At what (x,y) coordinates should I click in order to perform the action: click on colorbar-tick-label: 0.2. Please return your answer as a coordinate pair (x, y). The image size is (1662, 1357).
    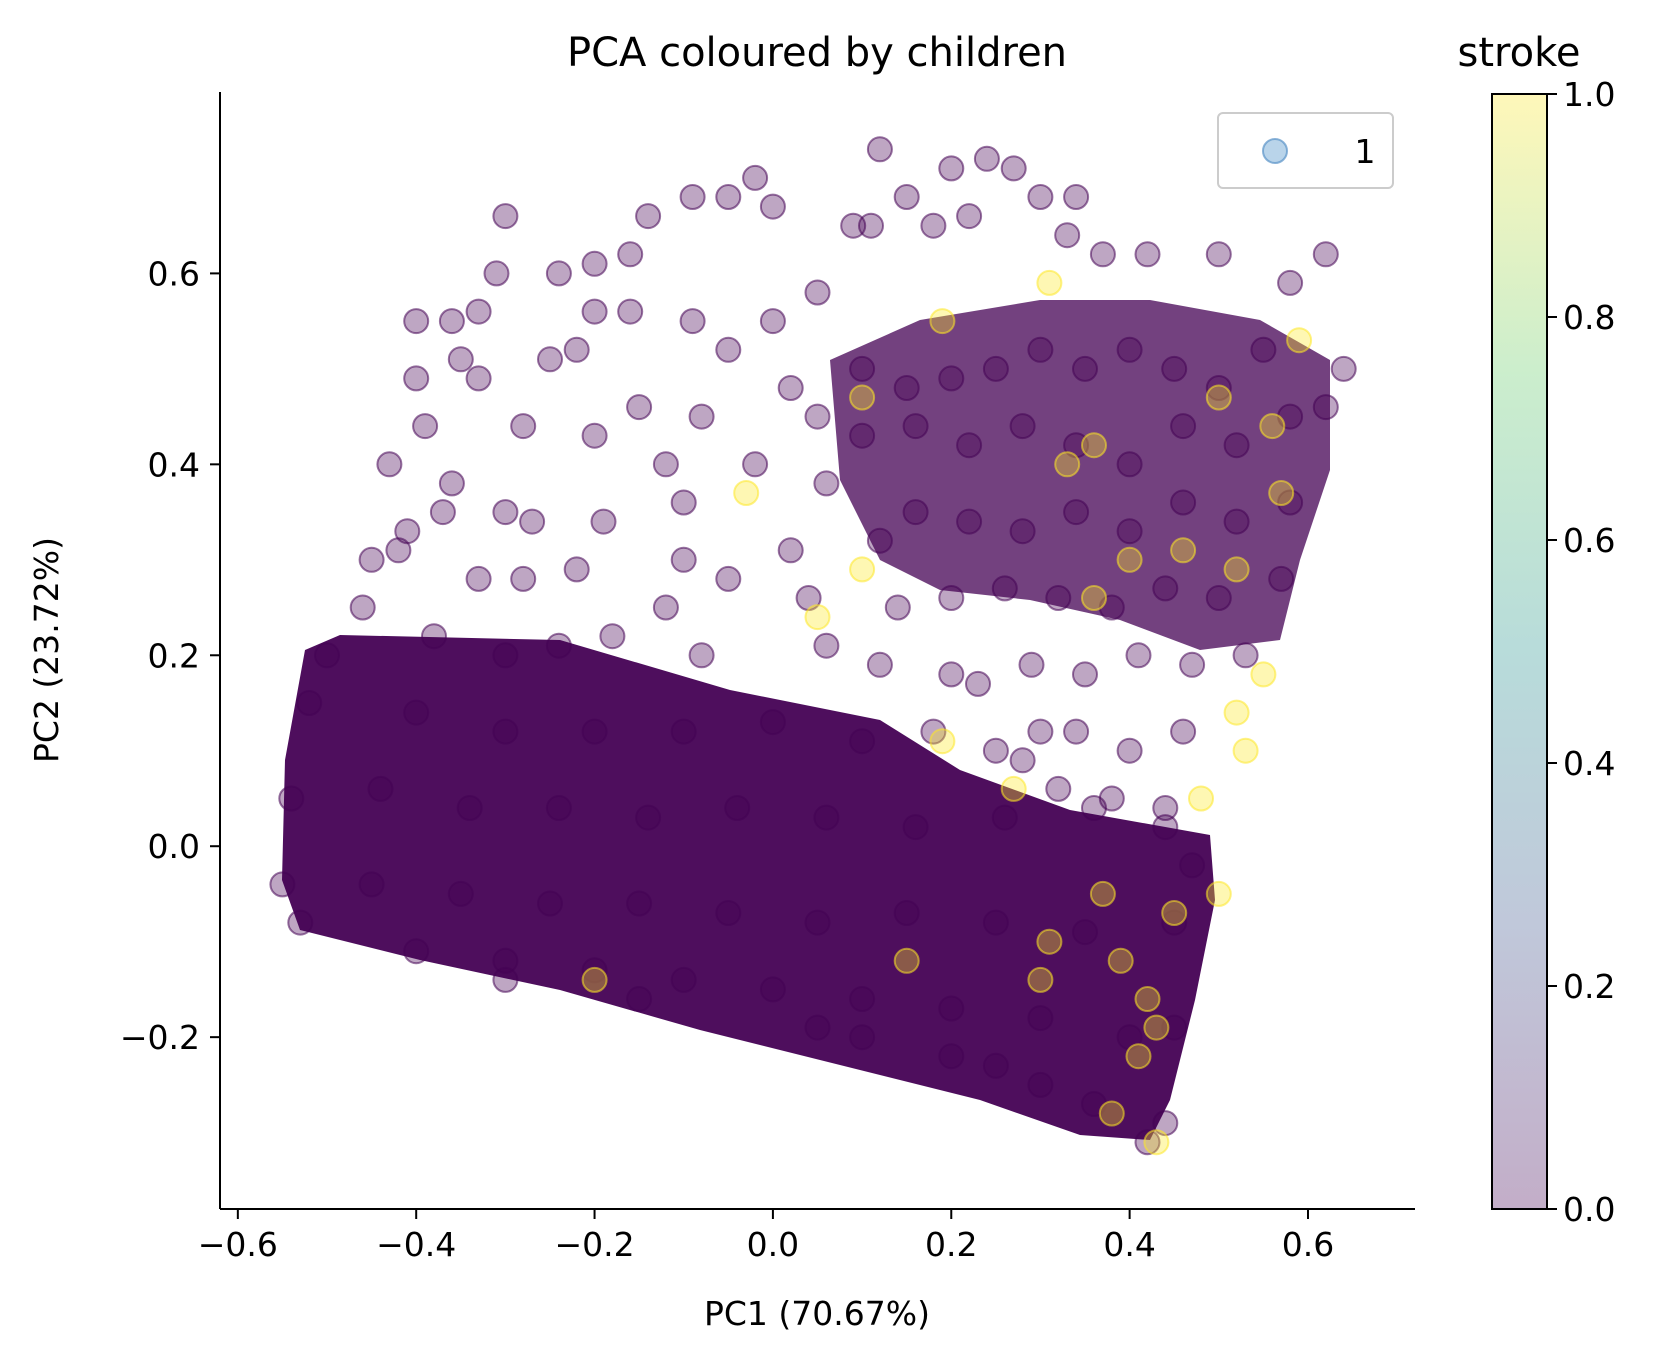
    Looking at the image, I should click on (1589, 986).